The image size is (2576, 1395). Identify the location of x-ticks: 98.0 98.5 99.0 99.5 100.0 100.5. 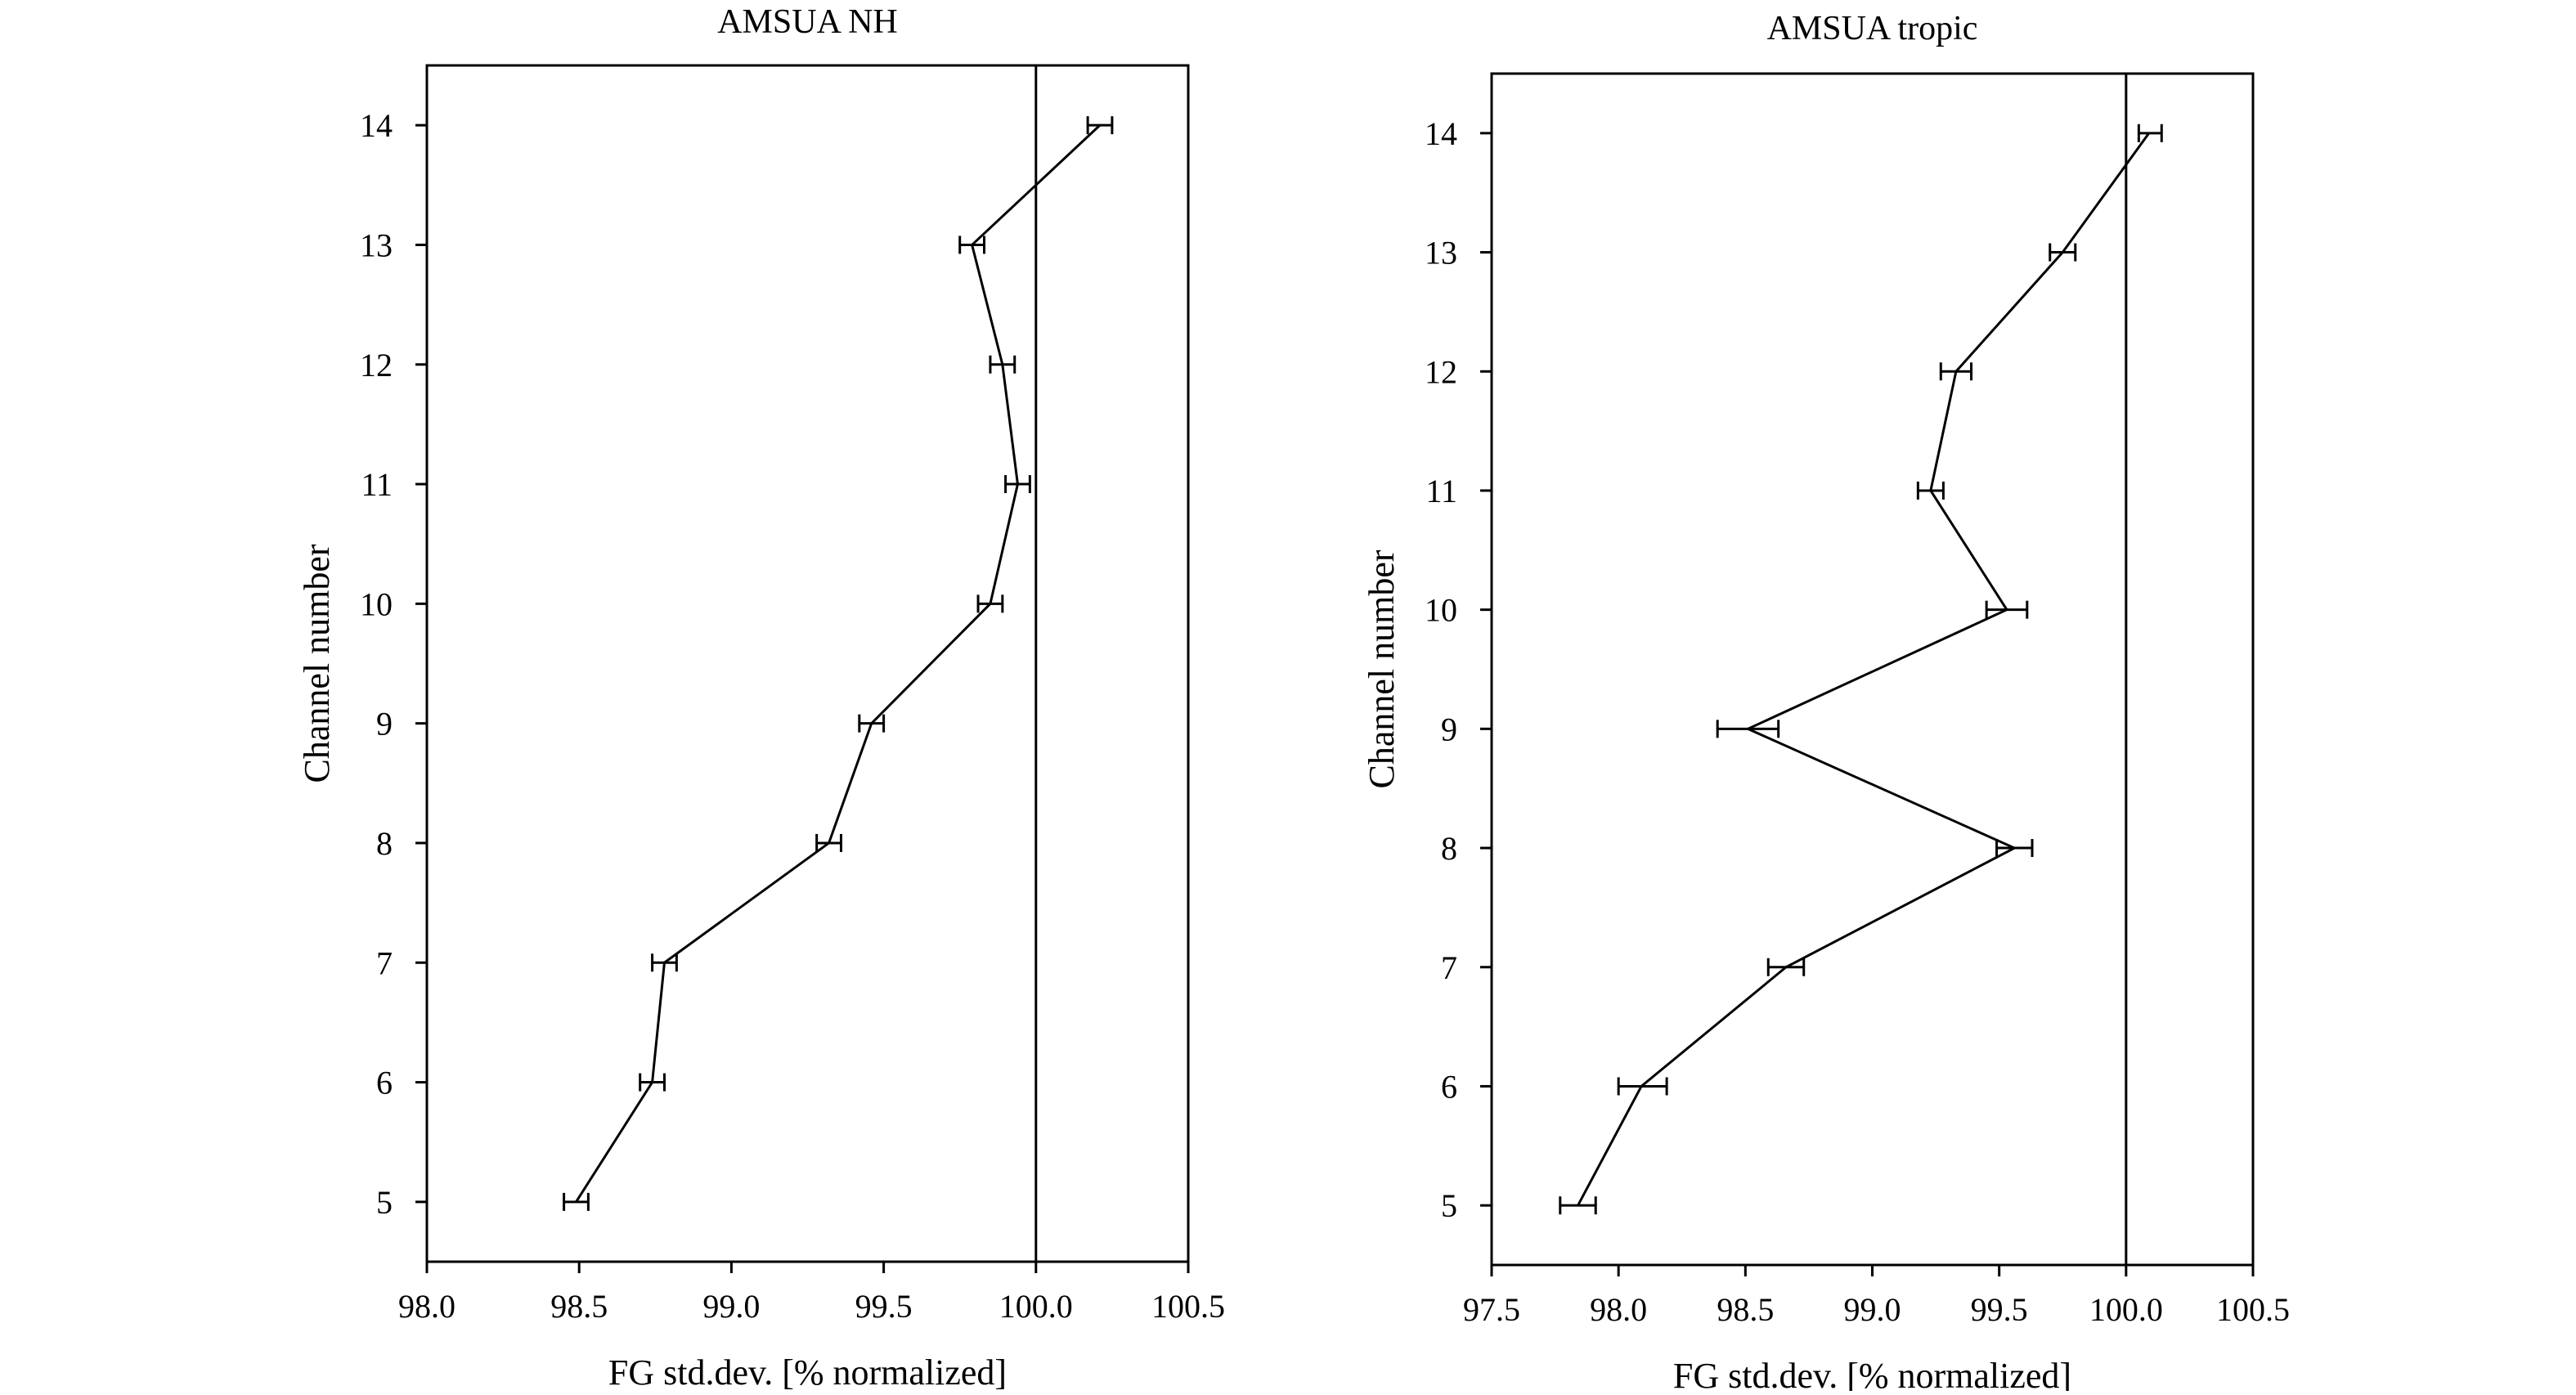
(811, 1294).